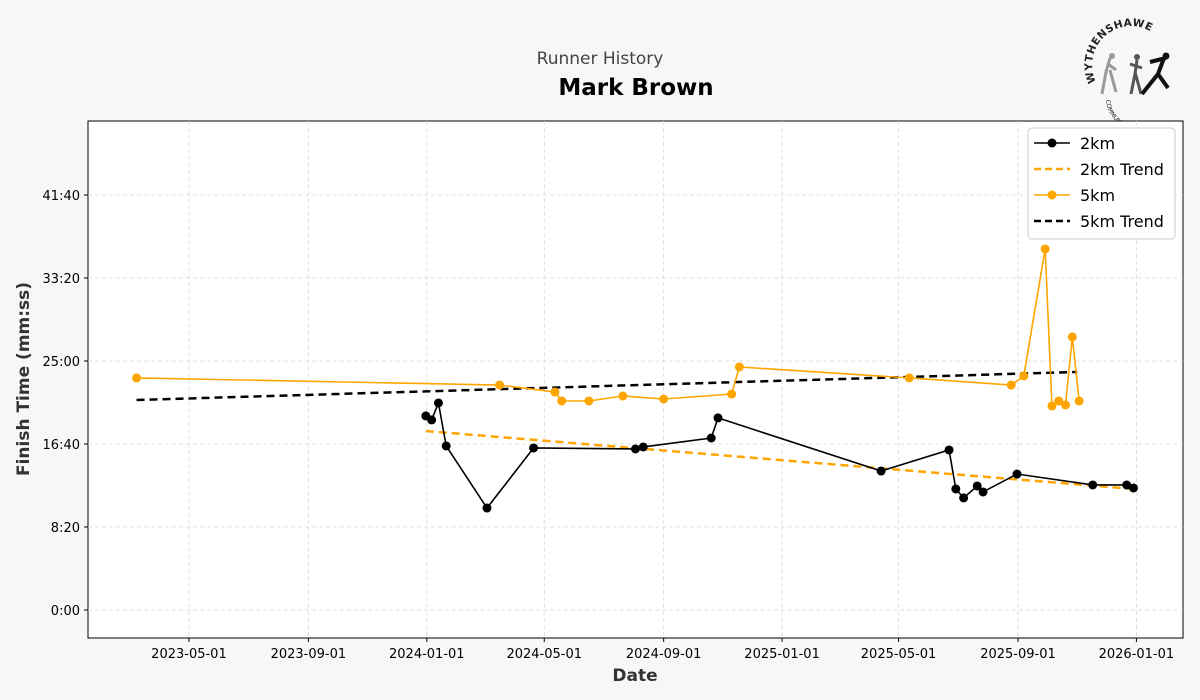 The height and width of the screenshot is (700, 1200). What do you see at coordinates (635, 88) in the screenshot?
I see `chart-title: Mark Brown` at bounding box center [635, 88].